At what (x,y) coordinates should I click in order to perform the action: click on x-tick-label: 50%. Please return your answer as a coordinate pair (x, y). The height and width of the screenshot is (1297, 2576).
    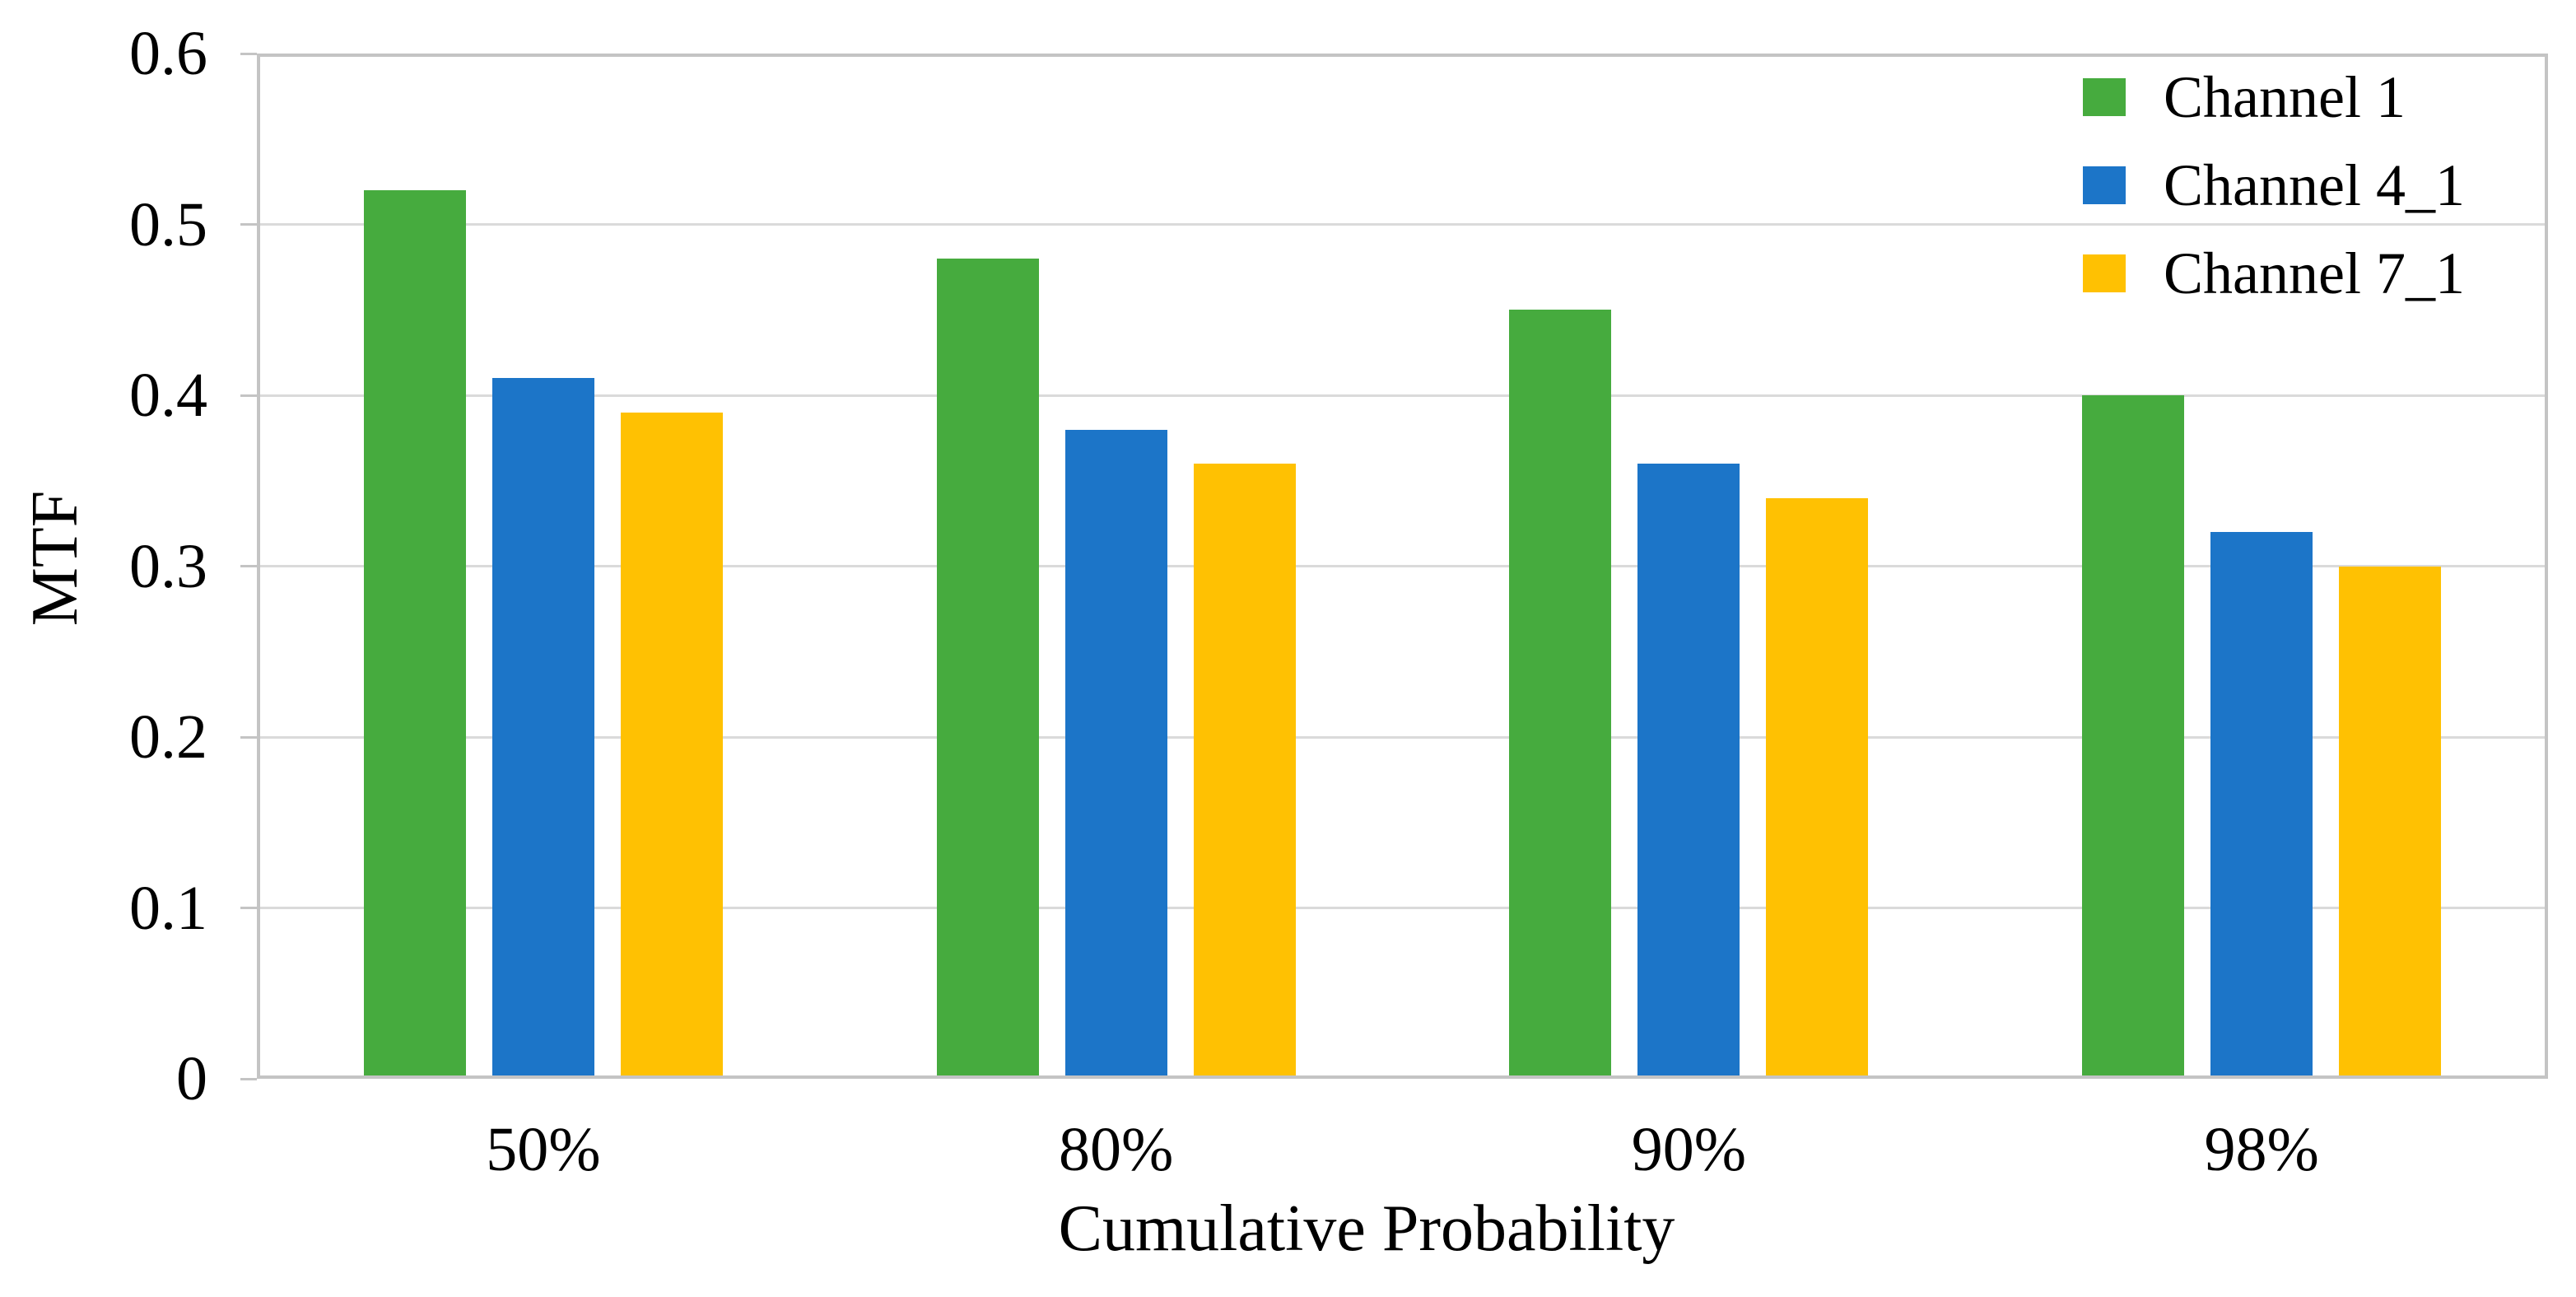
    Looking at the image, I should click on (543, 1149).